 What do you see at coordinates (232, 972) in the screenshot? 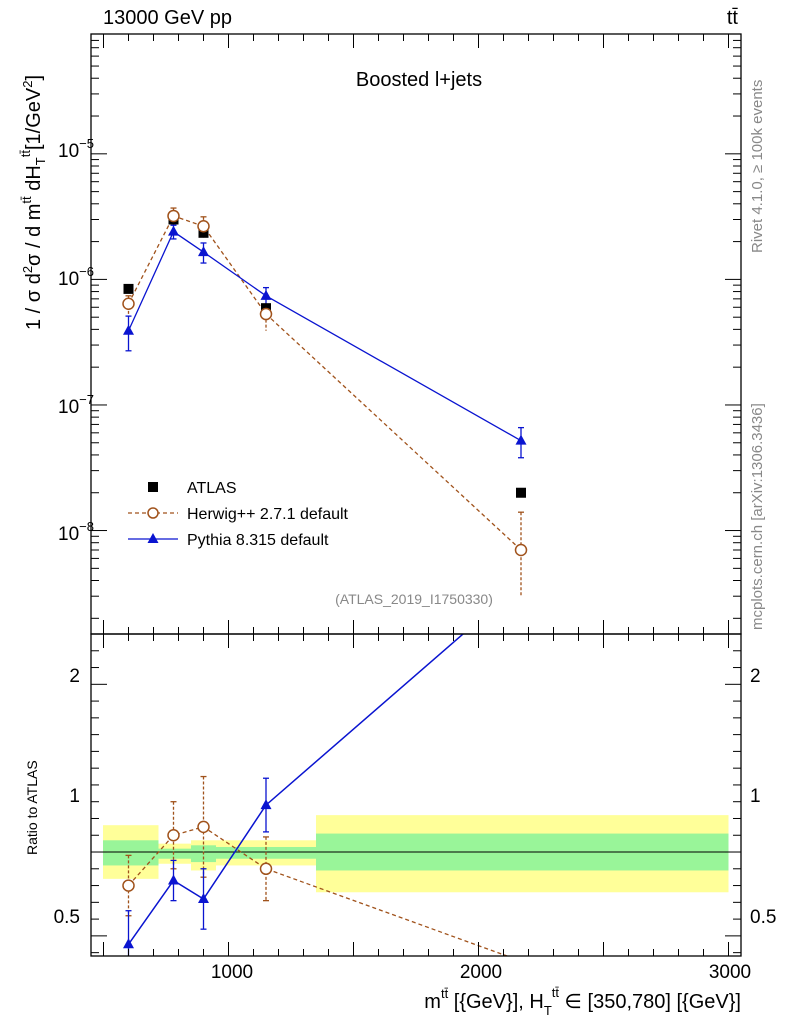
I see `xtick-label-1000: 1000` at bounding box center [232, 972].